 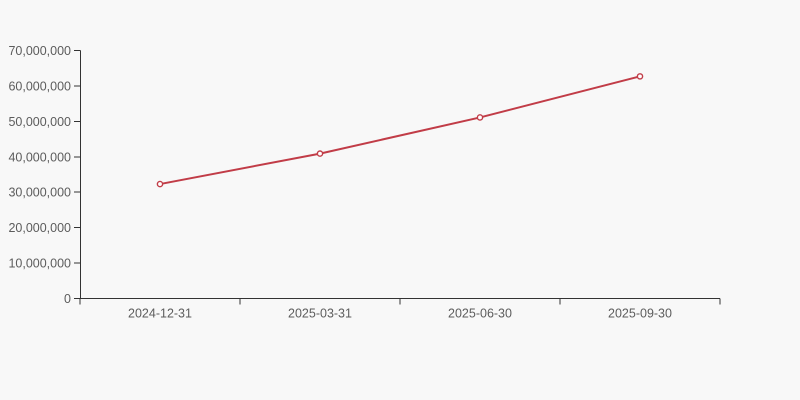 I want to click on x-axis-tick-label: 2025-03-31, so click(x=320, y=314).